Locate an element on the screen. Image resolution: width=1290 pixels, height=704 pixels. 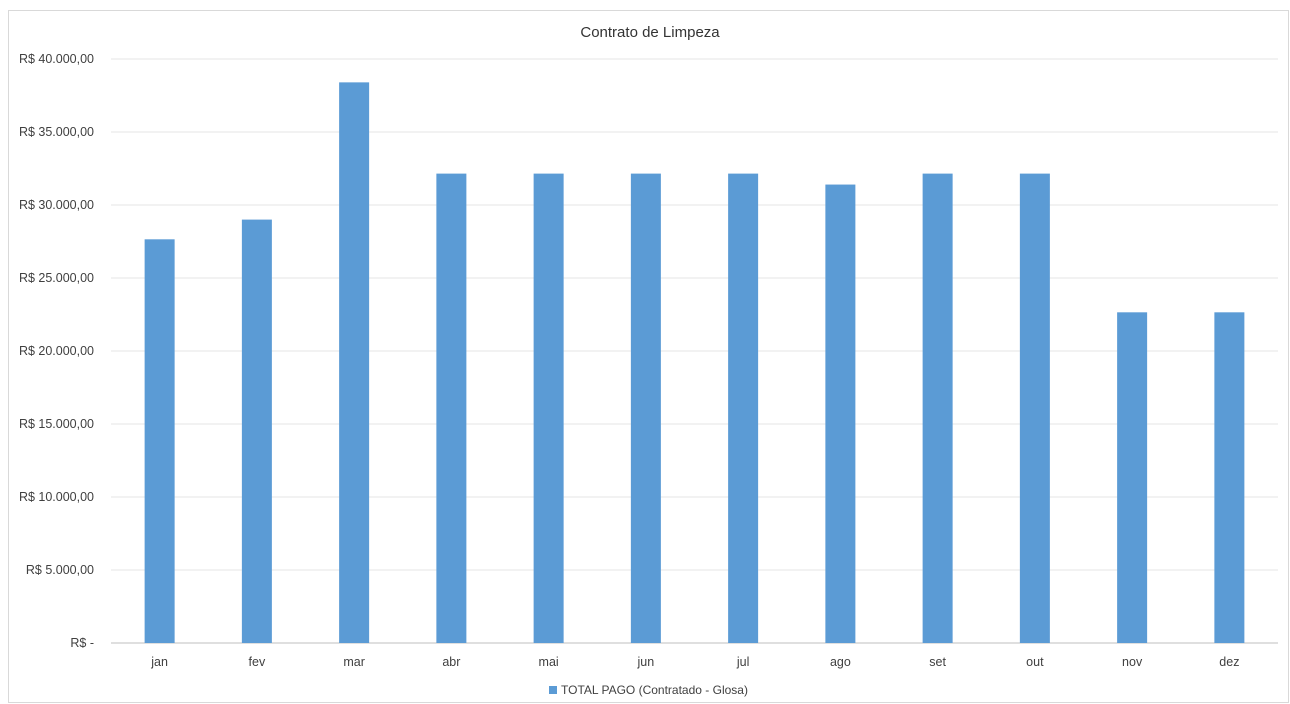
bar-mar is located at coordinates (354, 363).